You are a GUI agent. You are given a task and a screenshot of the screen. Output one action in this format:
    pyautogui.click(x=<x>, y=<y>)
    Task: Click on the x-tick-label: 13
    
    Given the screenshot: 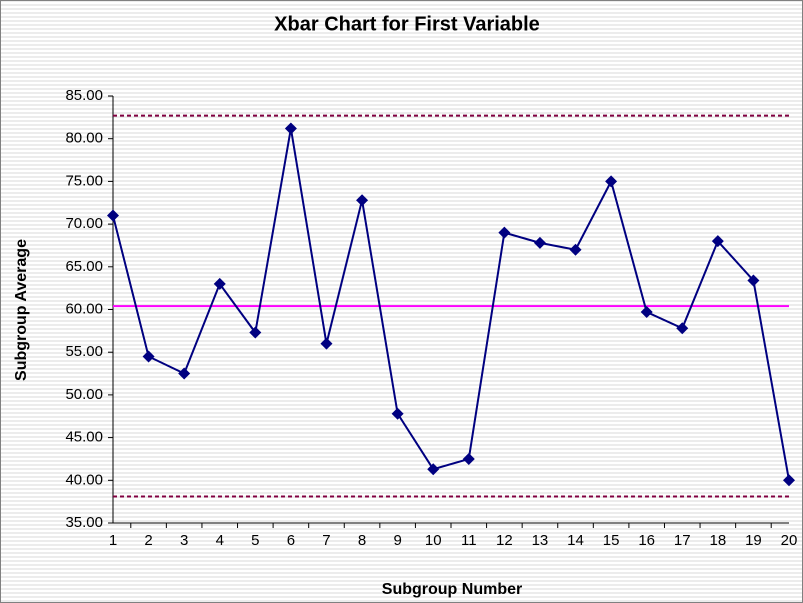 What is the action you would take?
    pyautogui.click(x=540, y=540)
    